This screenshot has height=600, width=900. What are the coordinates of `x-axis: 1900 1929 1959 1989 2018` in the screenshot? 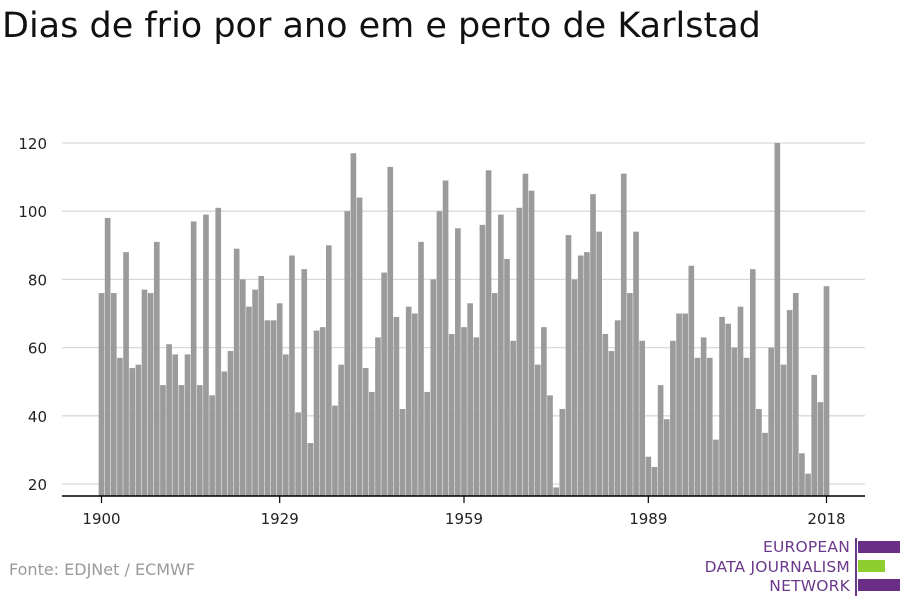 It's located at (463, 511).